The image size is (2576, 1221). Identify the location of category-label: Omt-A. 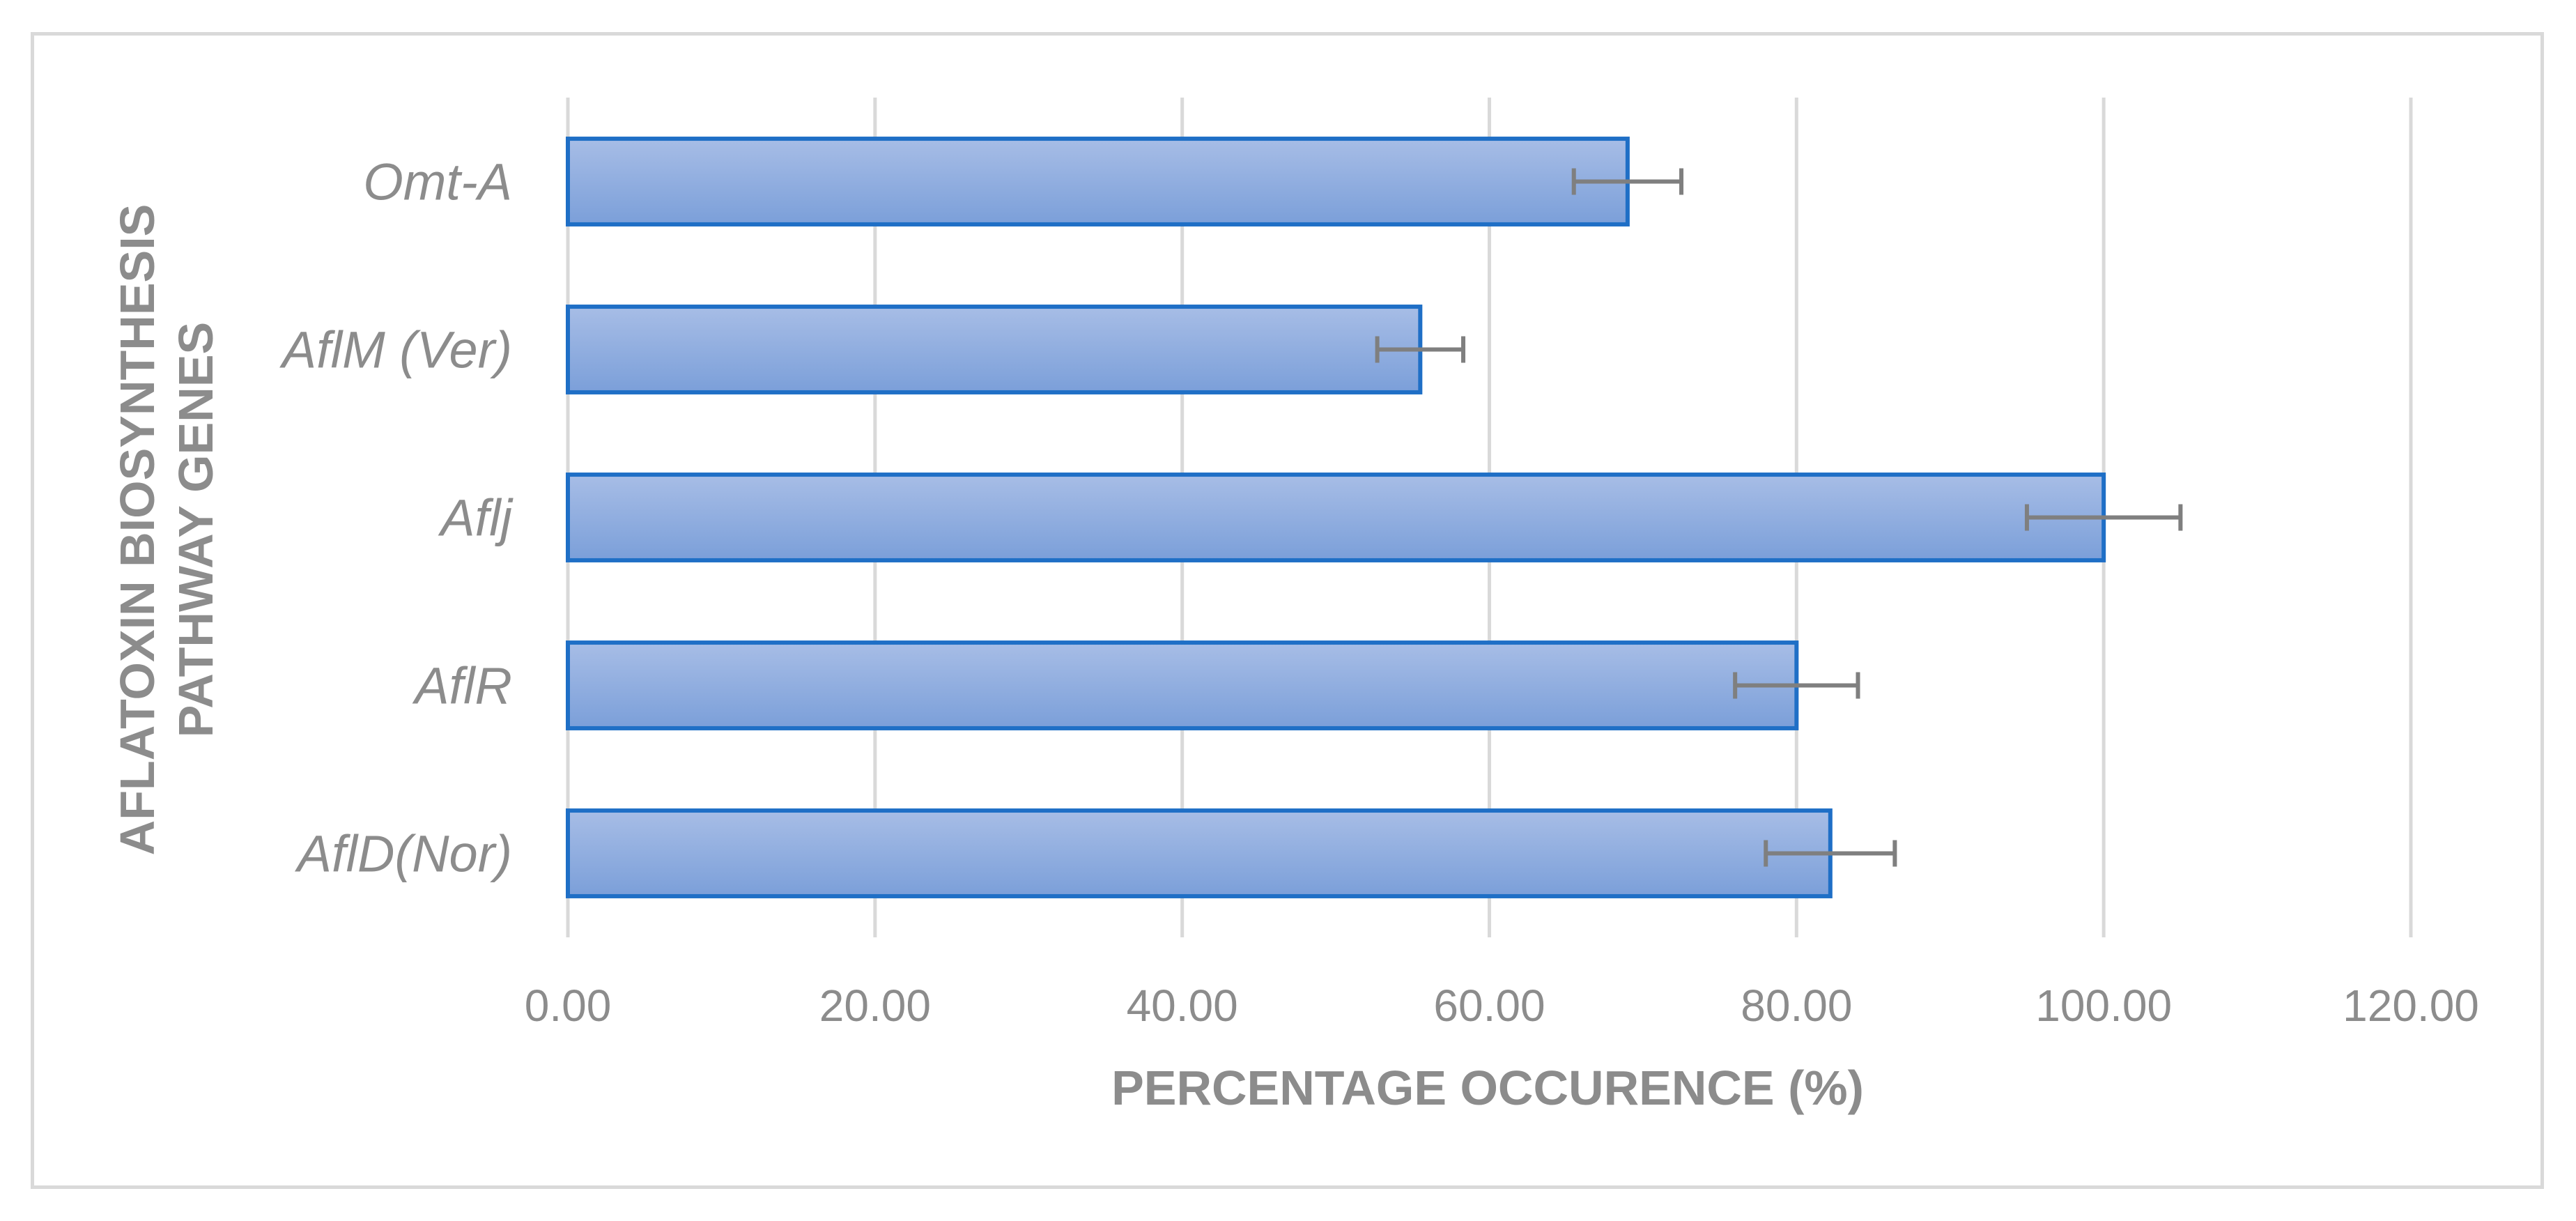
(437, 182).